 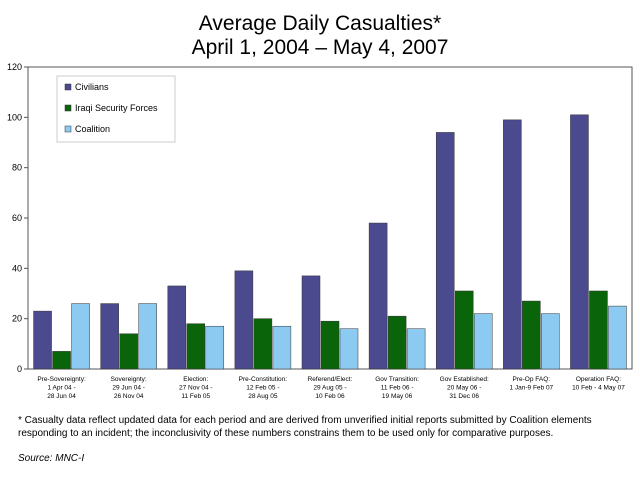 I want to click on y-tick-label: 60, so click(x=17, y=218).